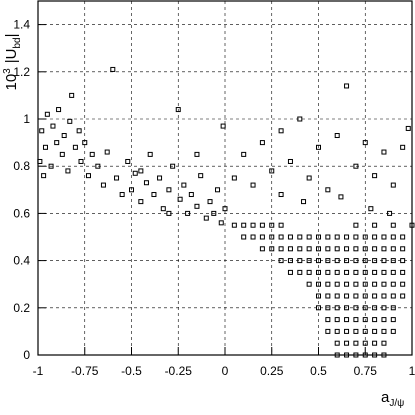 Image resolution: width=415 pixels, height=415 pixels. I want to click on x-tick-label: 0.75, so click(366, 371).